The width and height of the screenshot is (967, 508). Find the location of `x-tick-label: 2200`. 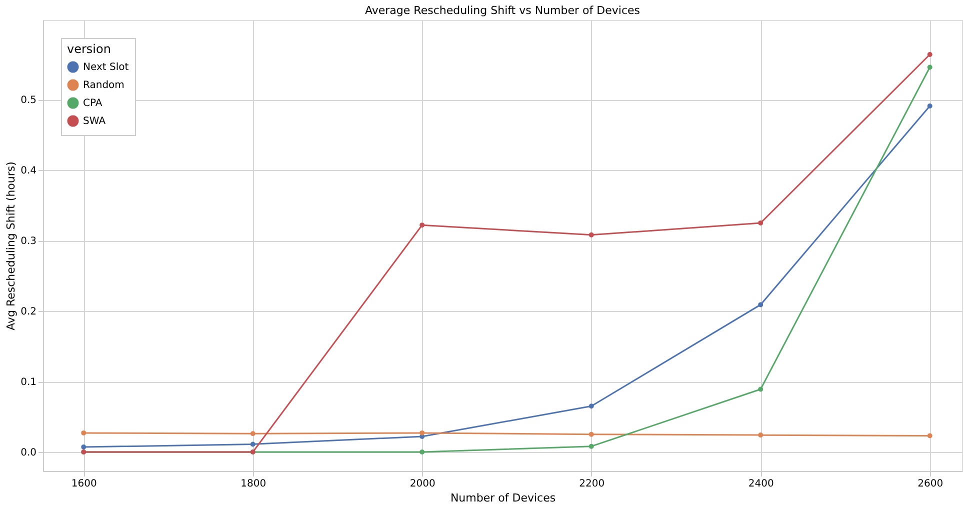

x-tick-label: 2200 is located at coordinates (592, 484).